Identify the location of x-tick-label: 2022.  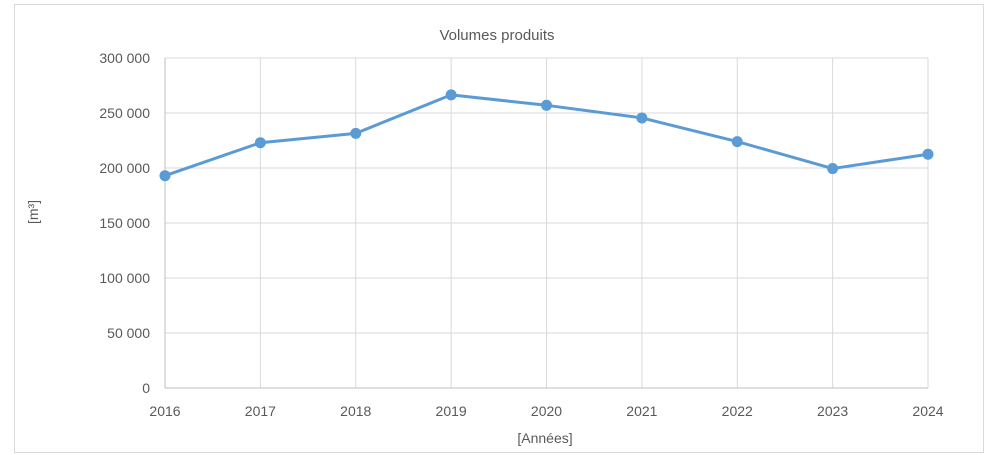
(737, 411).